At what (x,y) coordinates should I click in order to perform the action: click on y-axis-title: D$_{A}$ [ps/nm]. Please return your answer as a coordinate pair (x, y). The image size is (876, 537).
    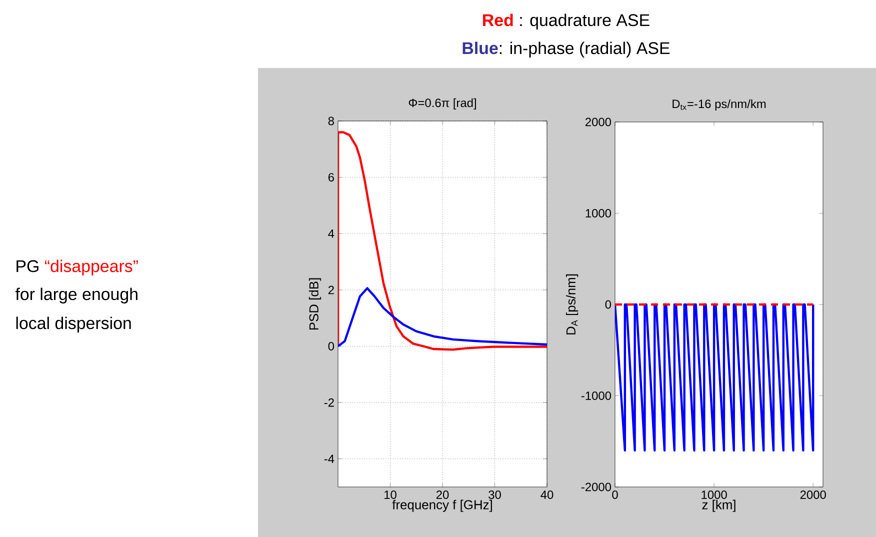
    Looking at the image, I should click on (572, 304).